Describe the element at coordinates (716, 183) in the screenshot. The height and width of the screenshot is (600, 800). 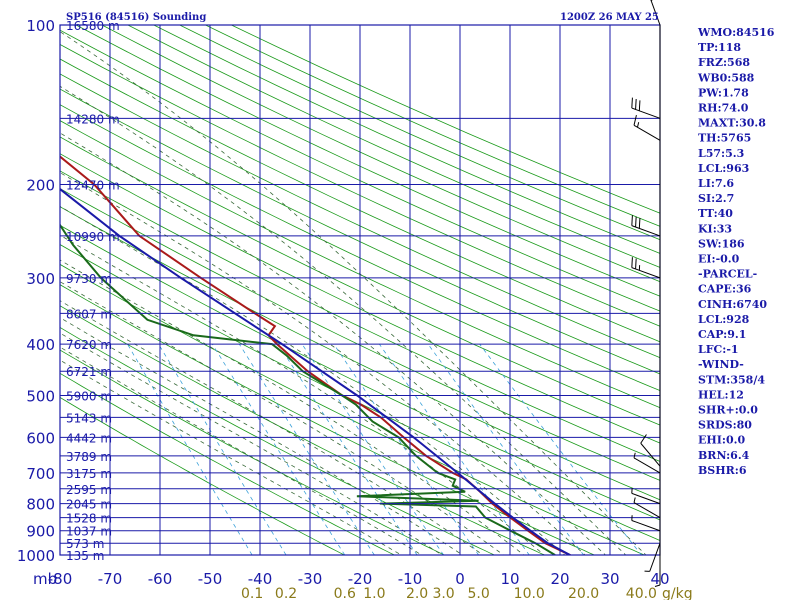
I see `index-value: LI:7.6` at that location.